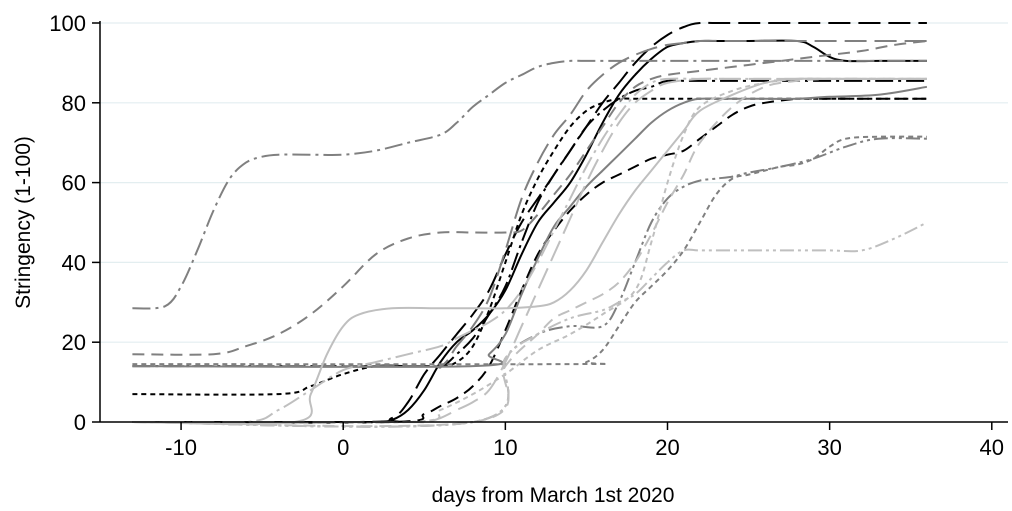  Describe the element at coordinates (74, 103) in the screenshot. I see `y-tick-label: 80` at that location.